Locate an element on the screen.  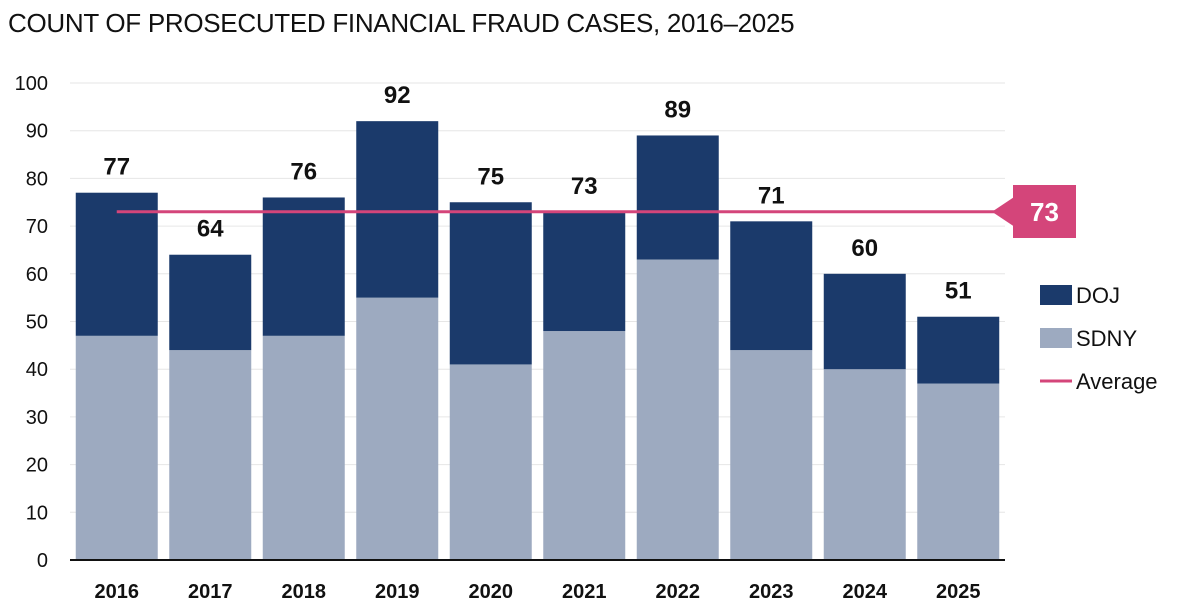
x-tick-label-2018: 2018 is located at coordinates (304, 592).